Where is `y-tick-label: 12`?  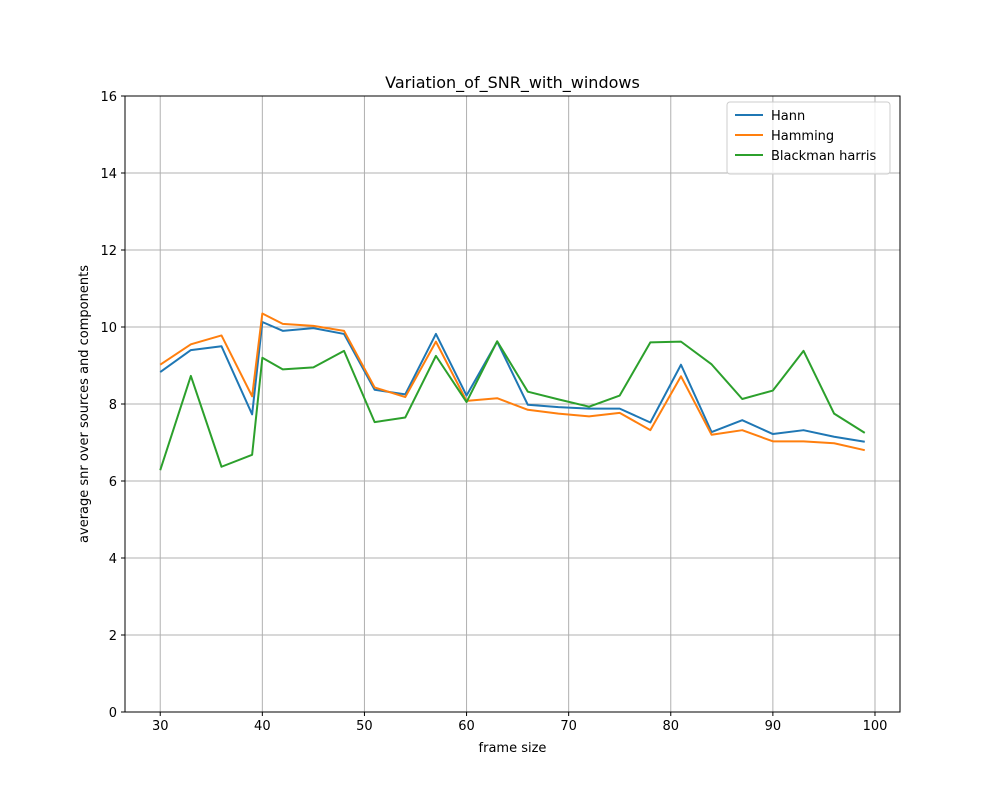
y-tick-label: 12 is located at coordinates (108, 251).